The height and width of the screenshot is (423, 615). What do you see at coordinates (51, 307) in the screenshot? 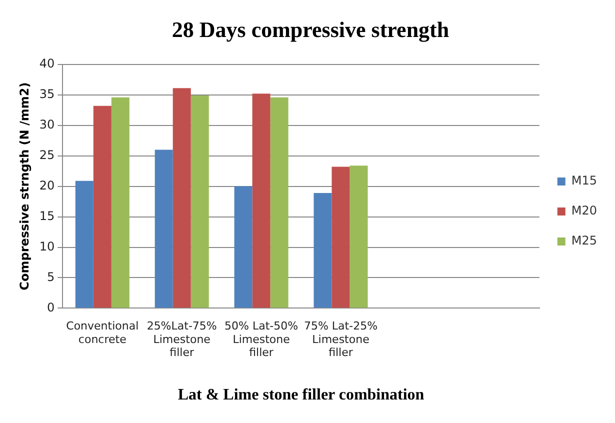
I see `y-tick-label: 0` at bounding box center [51, 307].